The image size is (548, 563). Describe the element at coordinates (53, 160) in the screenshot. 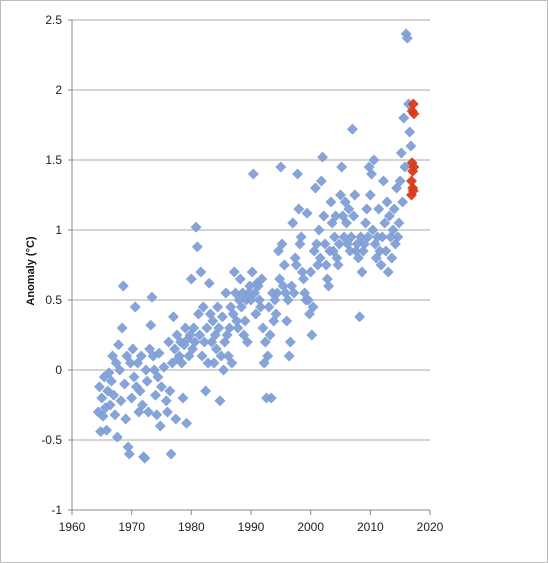

I see `y-tick-label: 1.5` at that location.